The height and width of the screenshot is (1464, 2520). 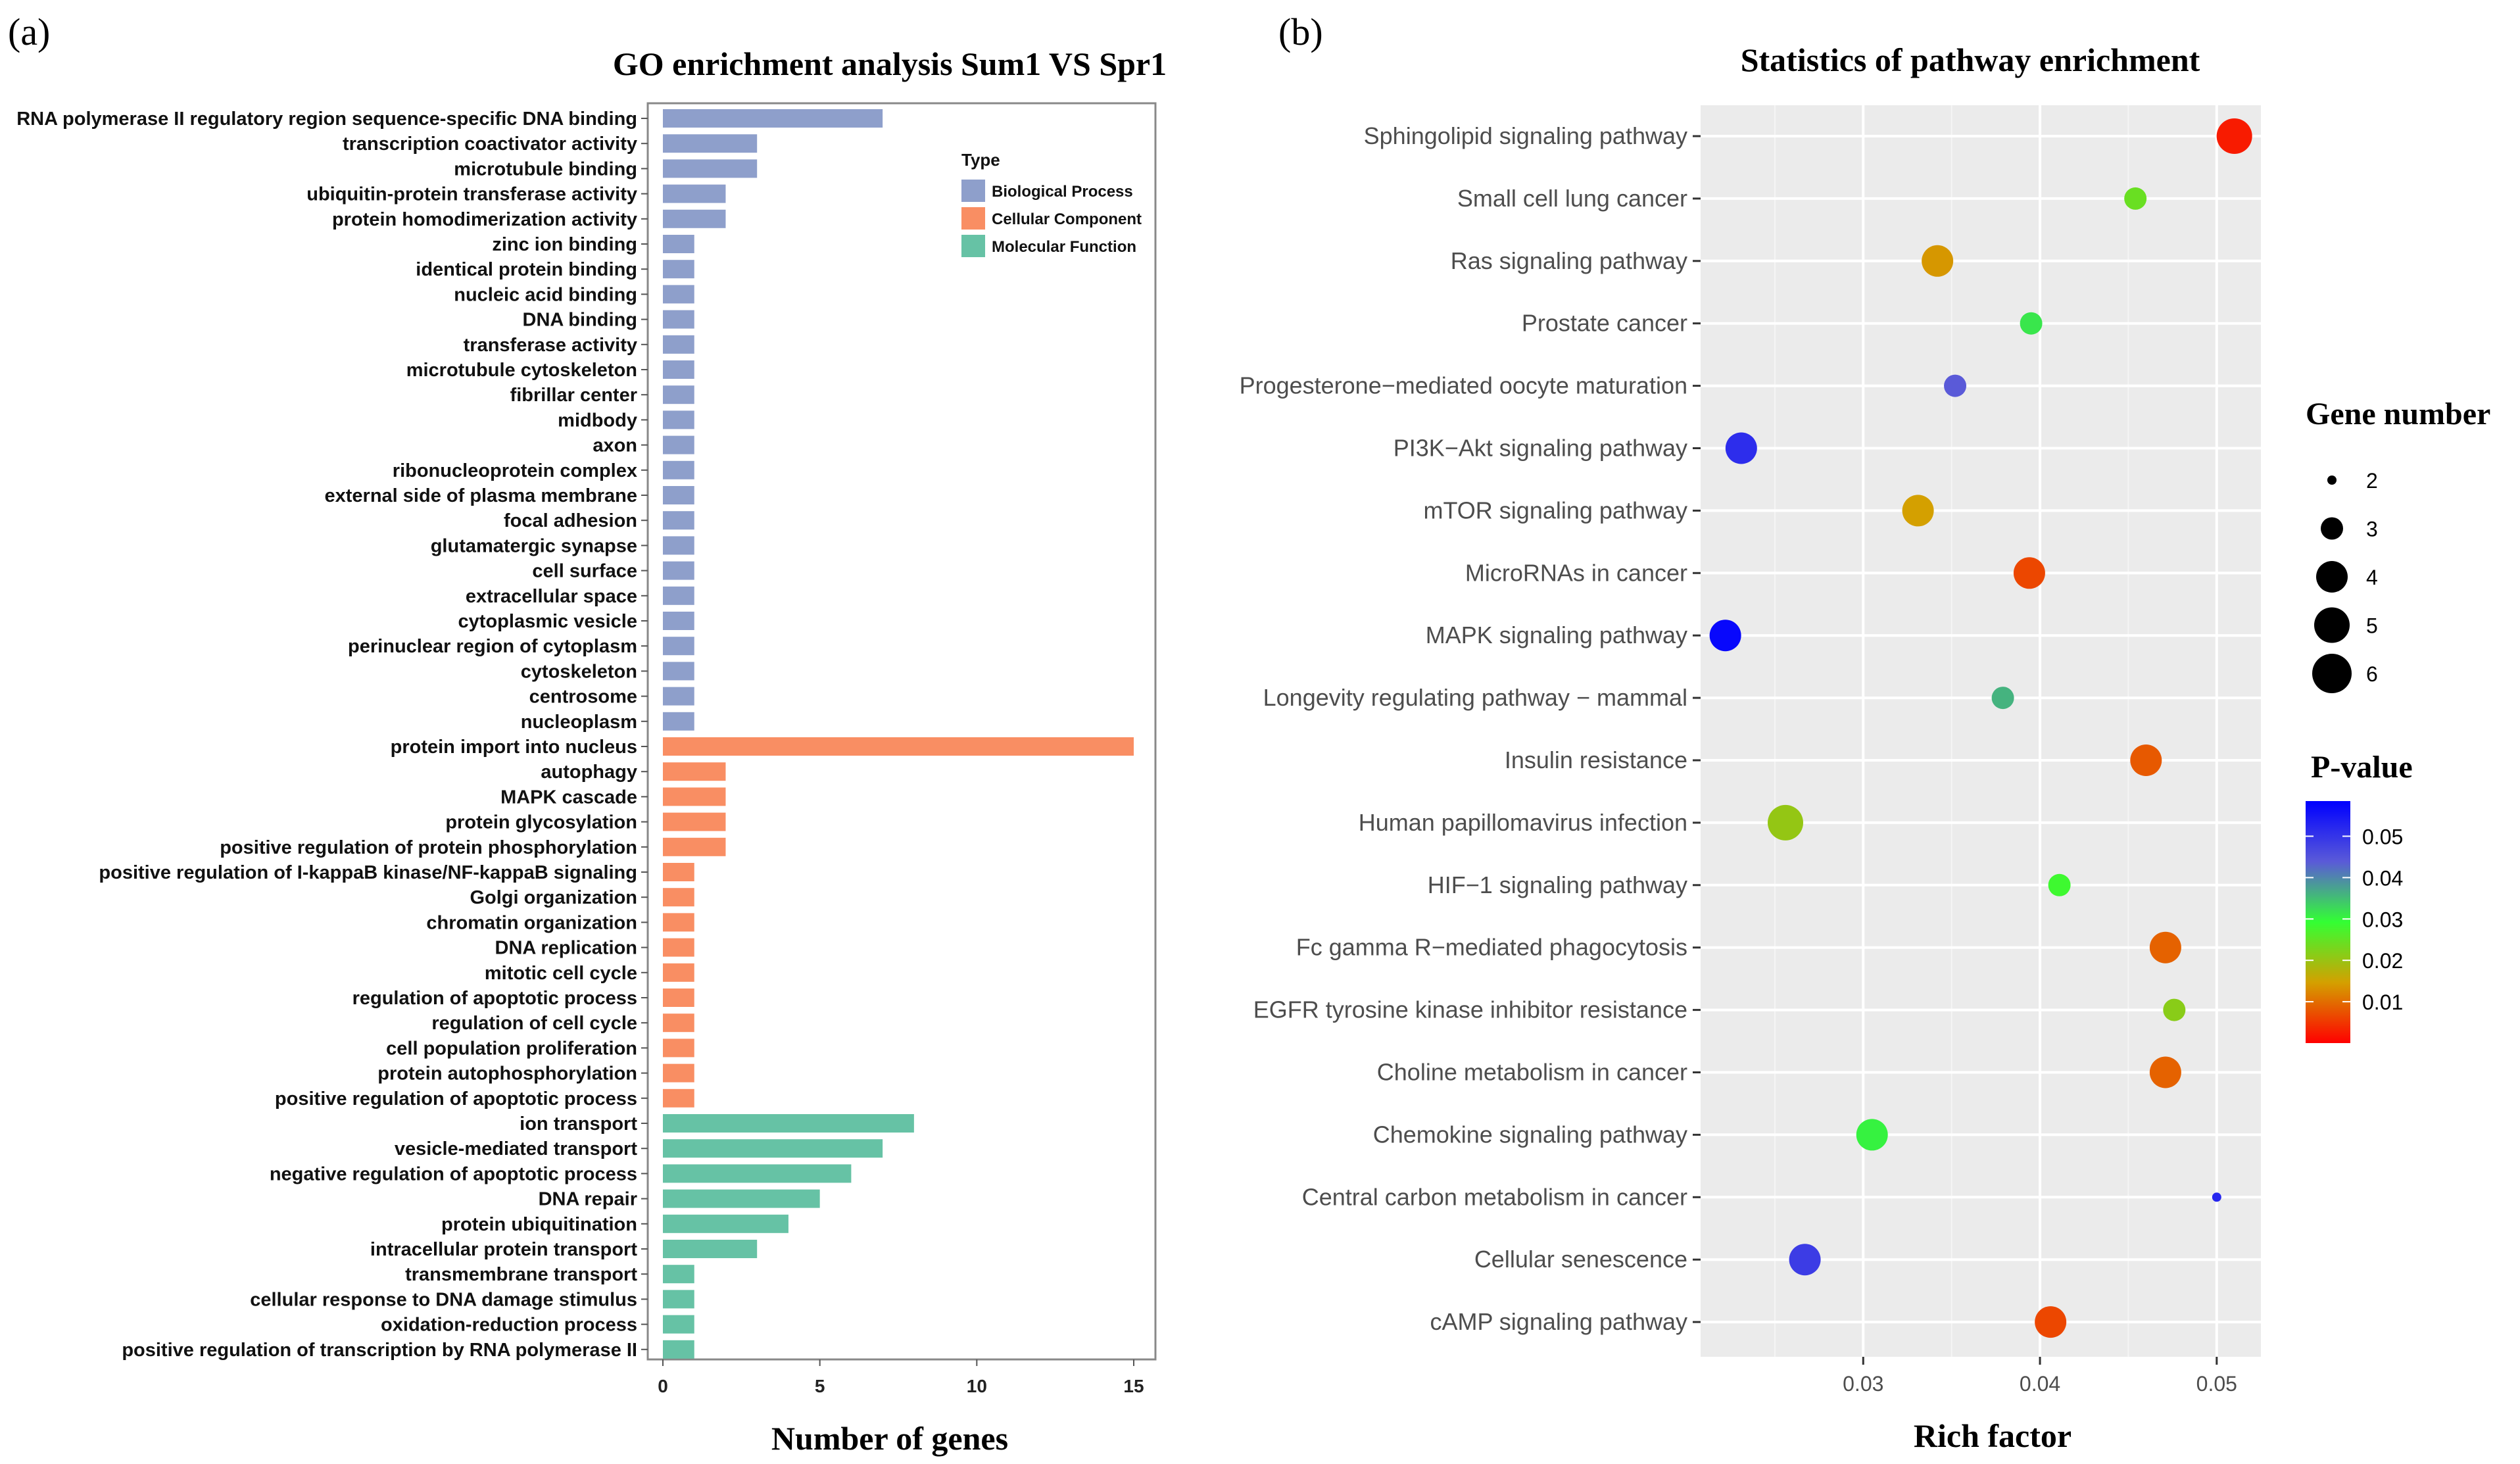 What do you see at coordinates (1475, 698) in the screenshot?
I see `category-label: Longevity regulating pathway − mammal` at bounding box center [1475, 698].